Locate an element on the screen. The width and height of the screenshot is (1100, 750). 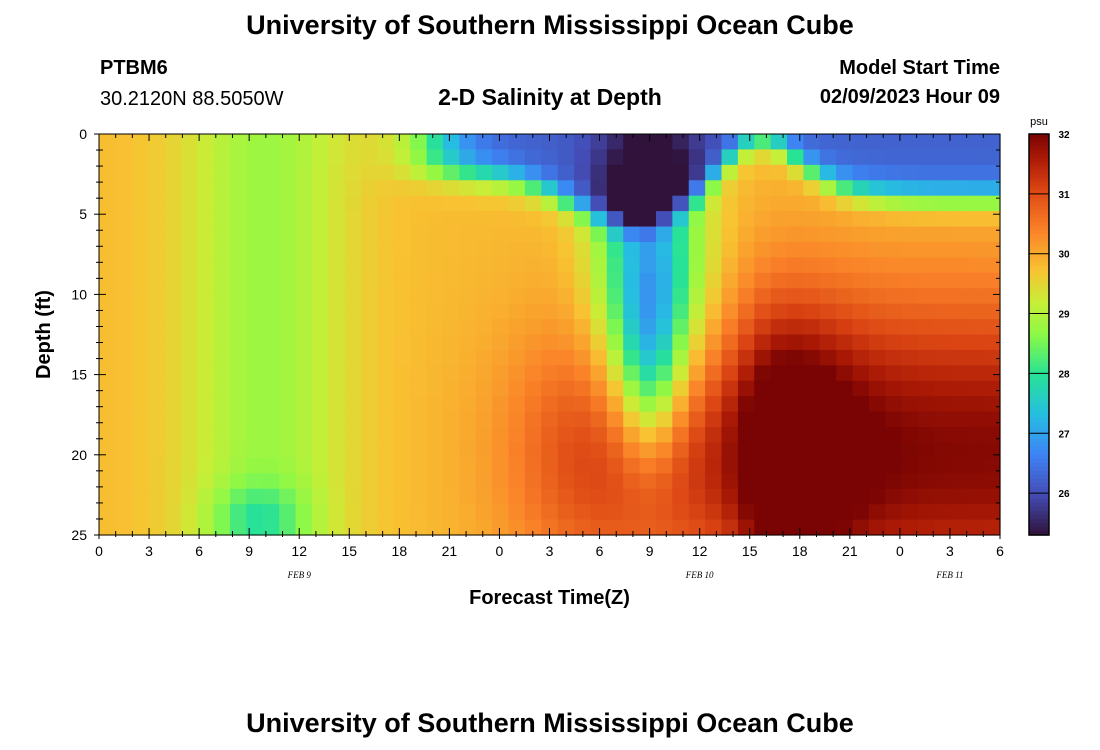
station-id: PTBM6 is located at coordinates (134, 68).